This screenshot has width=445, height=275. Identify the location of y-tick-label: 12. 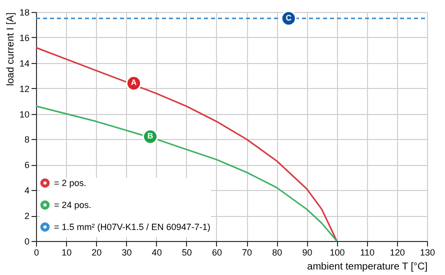
(24, 89).